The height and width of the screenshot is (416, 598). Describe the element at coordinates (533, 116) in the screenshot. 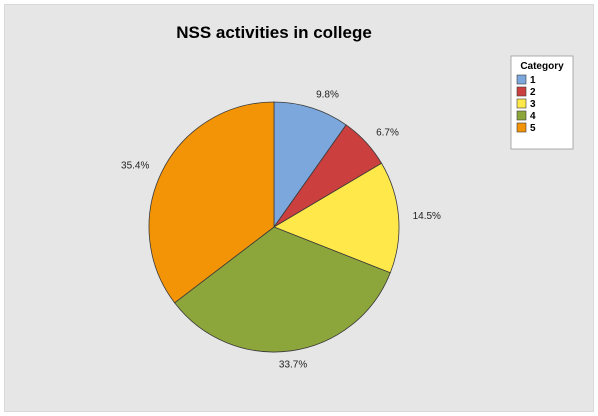

I see `legend-label-4: 4` at that location.